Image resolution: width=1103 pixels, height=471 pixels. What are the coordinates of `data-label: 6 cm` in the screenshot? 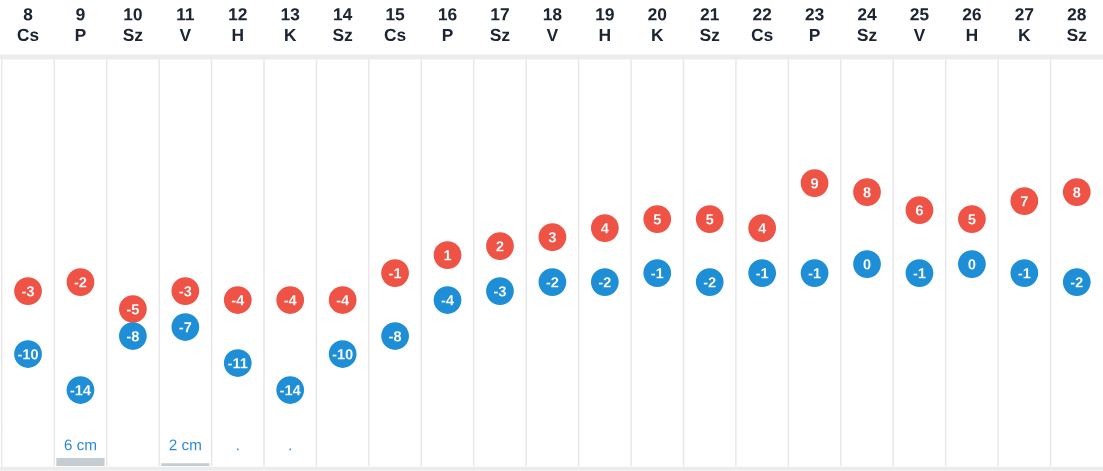 It's located at (80, 445).